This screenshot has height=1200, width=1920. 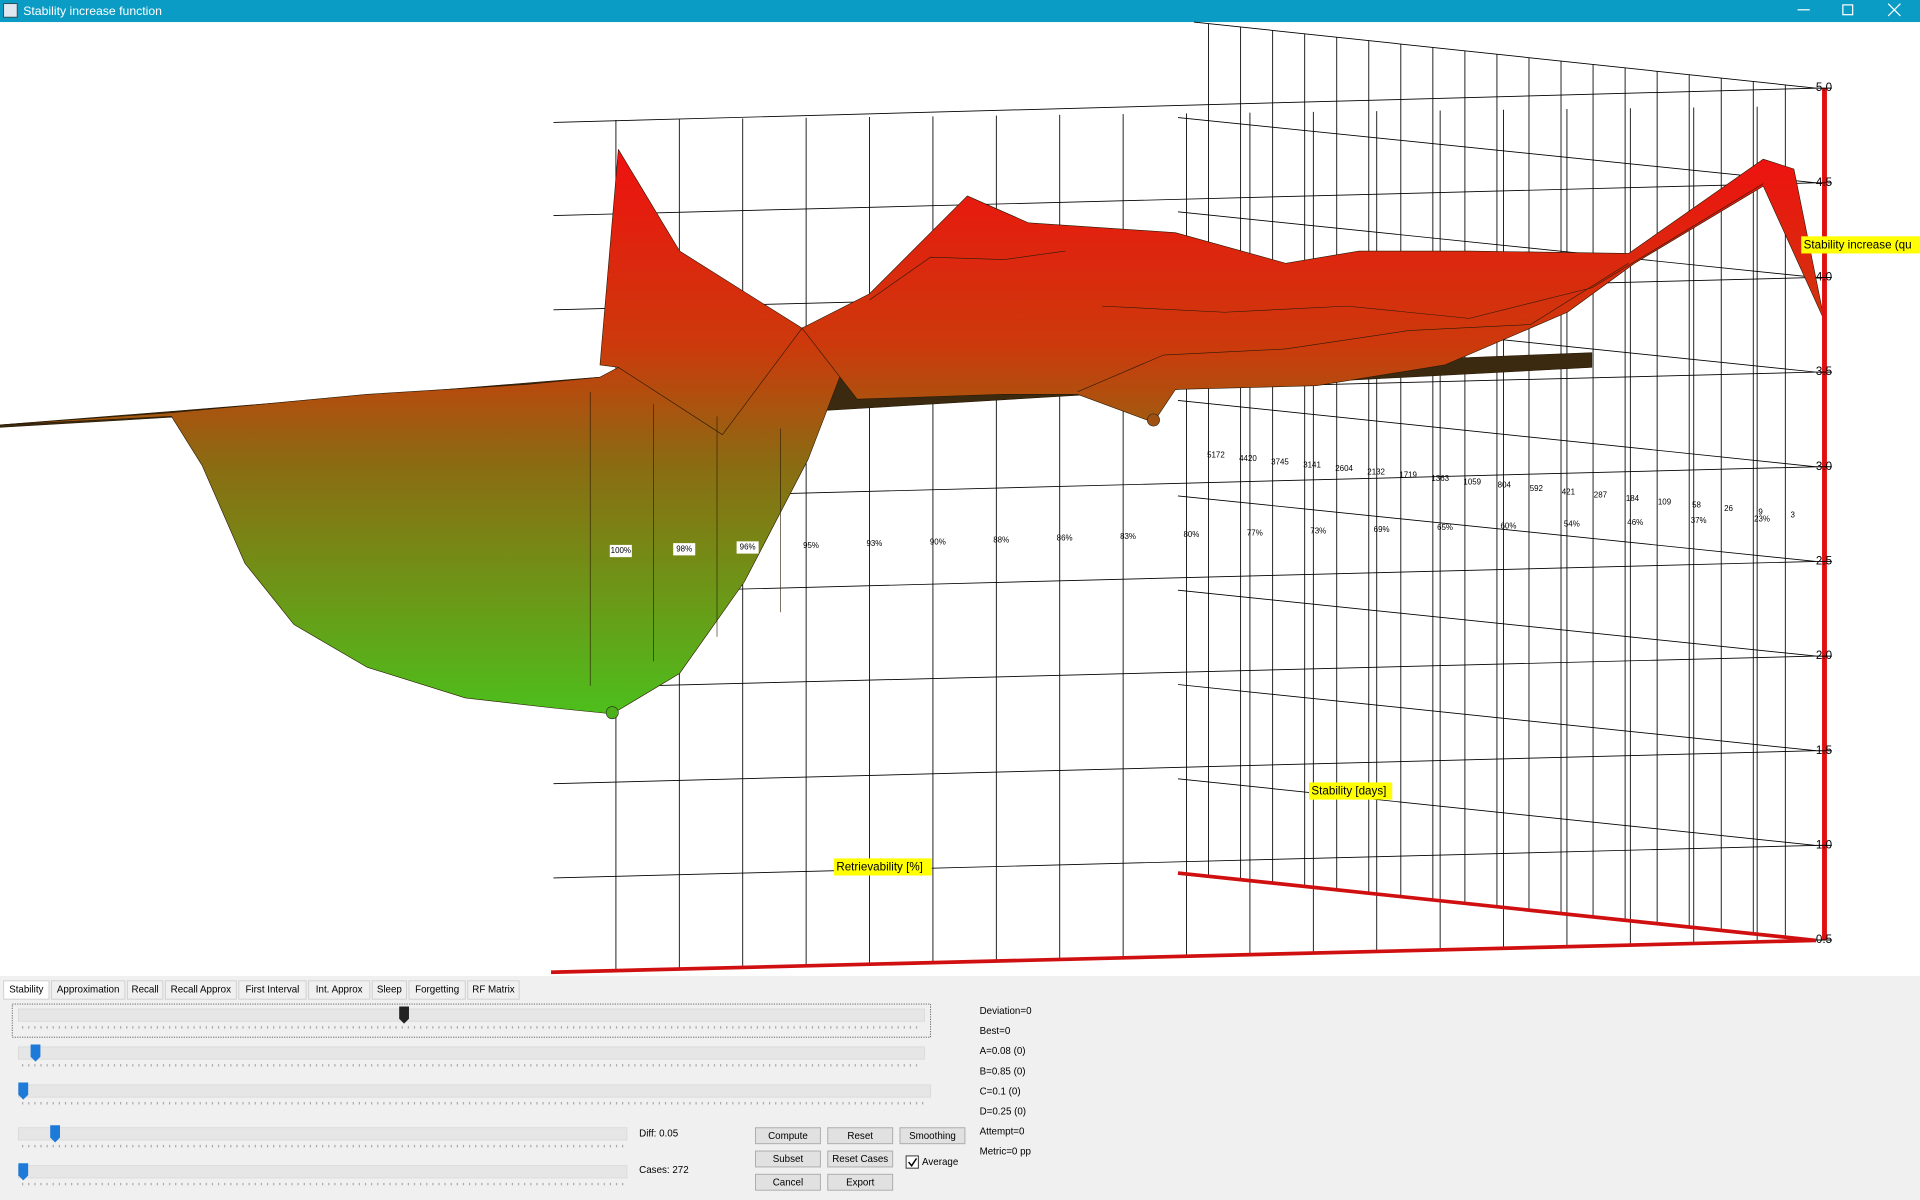 I want to click on retrievability-tick-label: 83%, so click(x=1128, y=536).